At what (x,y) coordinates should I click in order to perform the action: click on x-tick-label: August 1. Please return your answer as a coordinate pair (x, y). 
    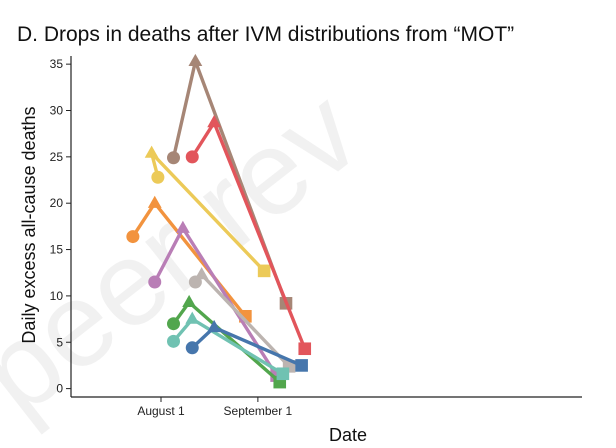
    Looking at the image, I should click on (161, 411).